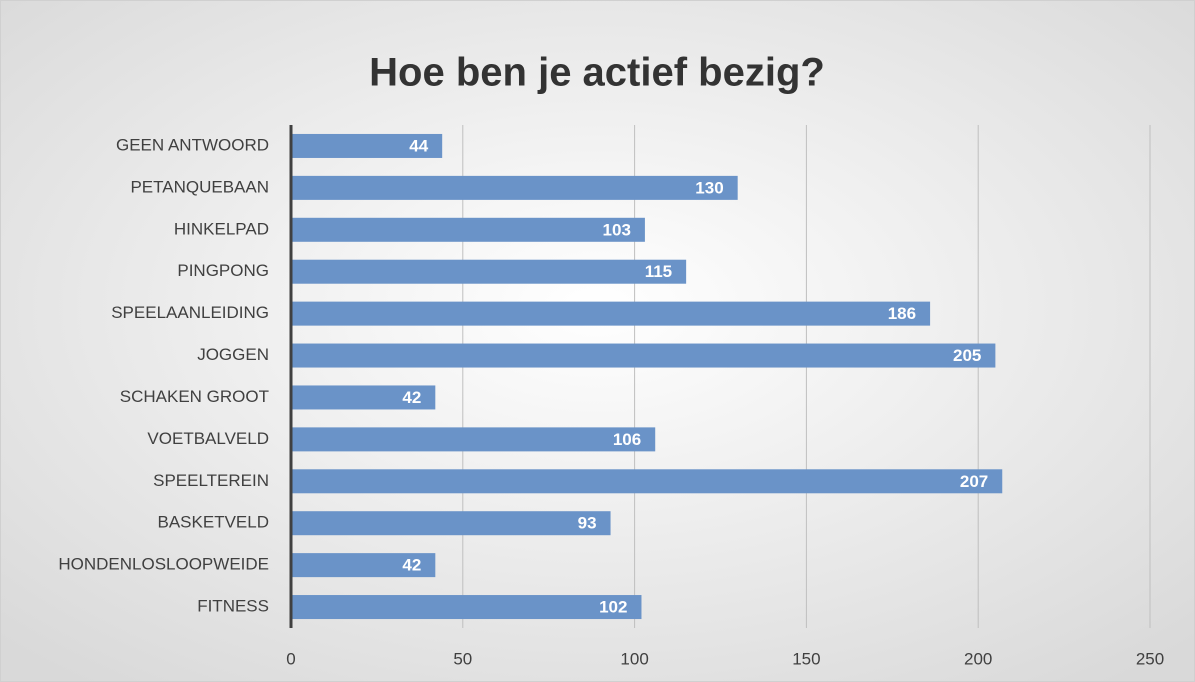 This screenshot has height=682, width=1195. I want to click on y-tick-label: BASKETVELD, so click(214, 522).